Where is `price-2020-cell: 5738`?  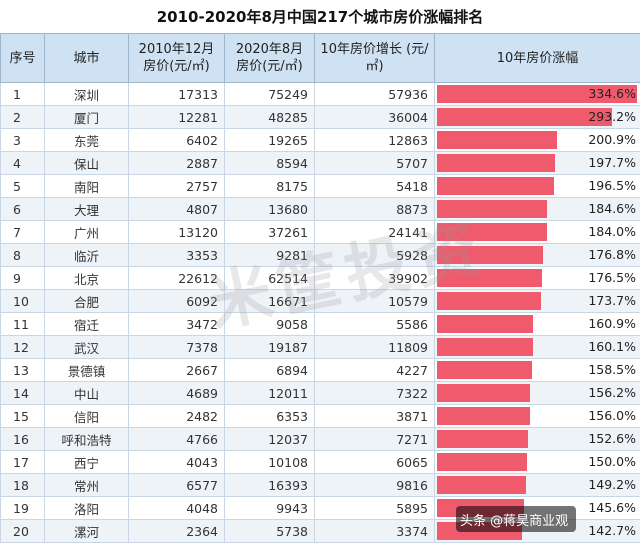 price-2020-cell: 5738 is located at coordinates (270, 531).